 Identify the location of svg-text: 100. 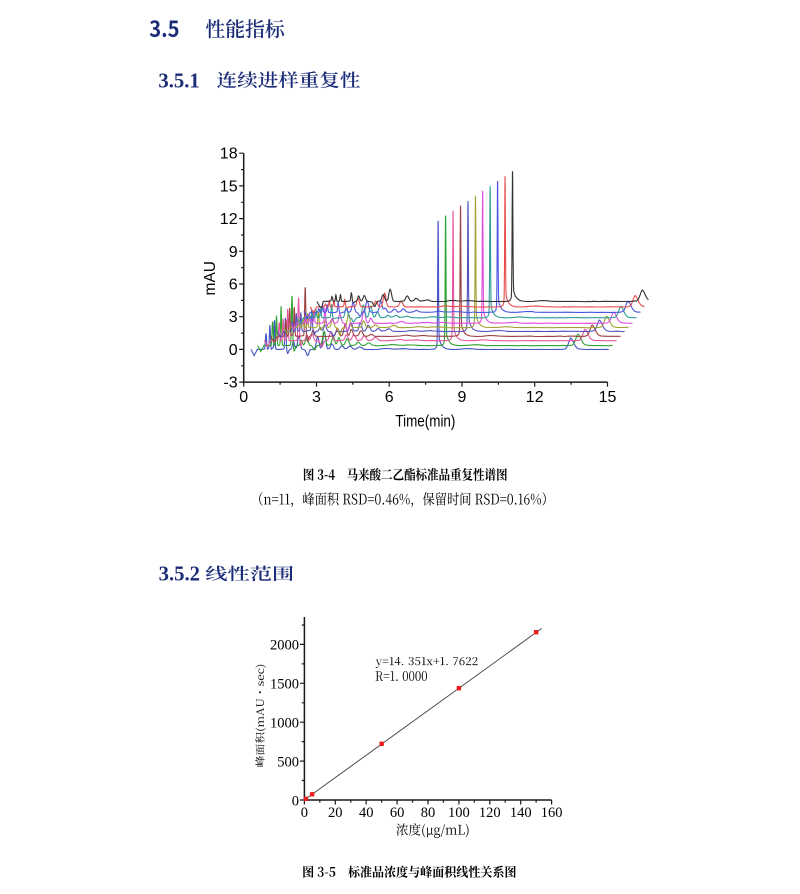
(459, 813).